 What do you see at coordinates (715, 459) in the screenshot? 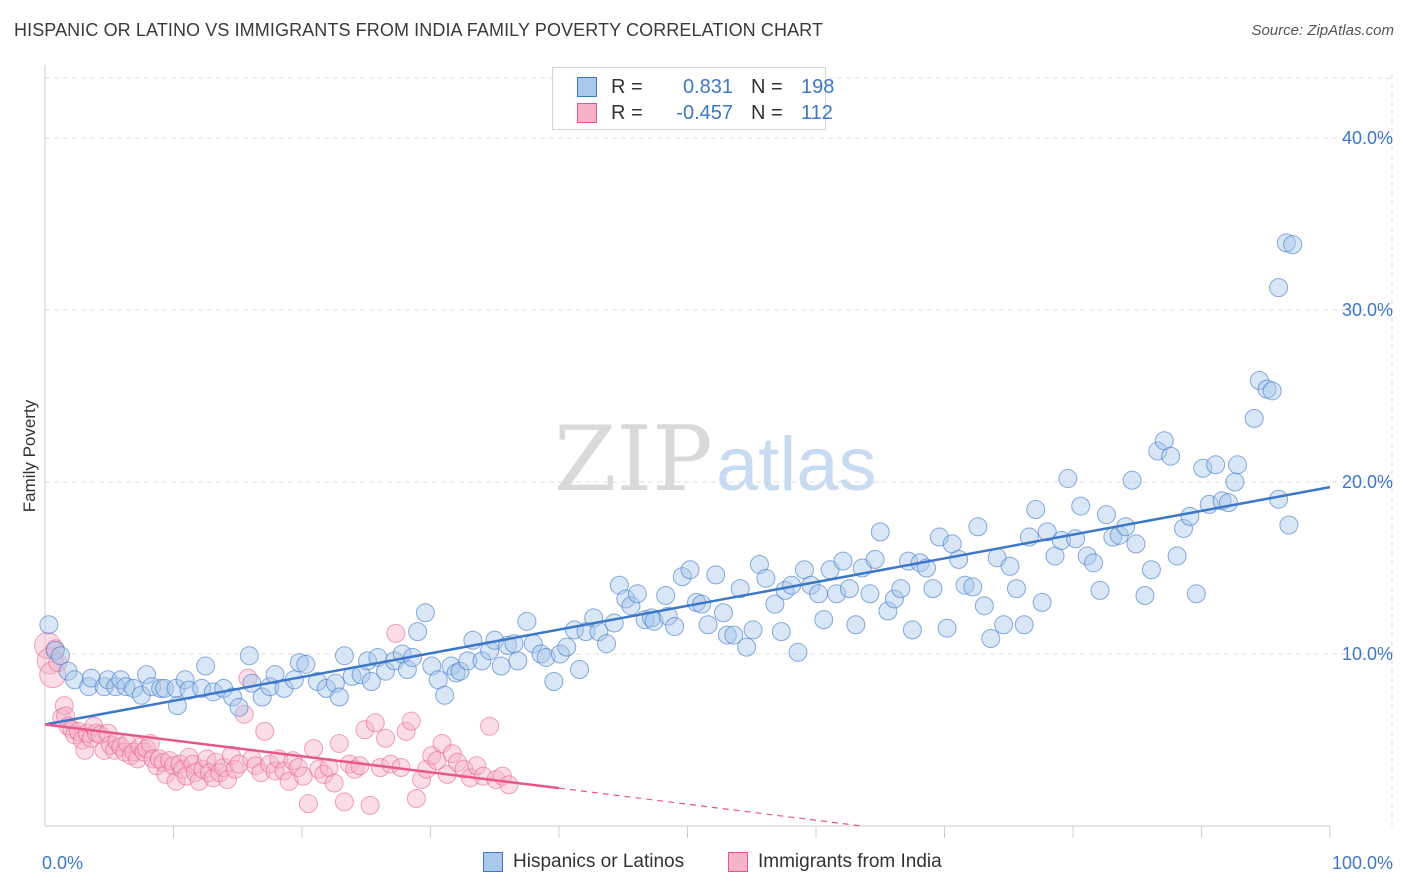
I see `watermark: ZIP atlas` at bounding box center [715, 459].